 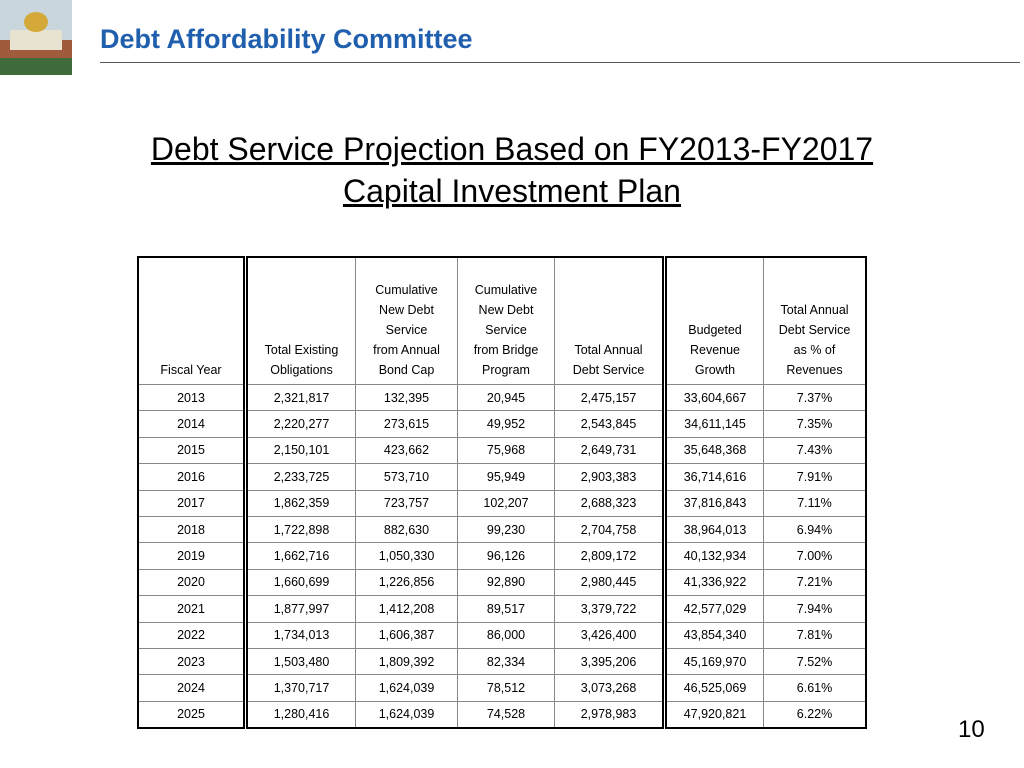 What do you see at coordinates (300, 635) in the screenshot?
I see `cell: 1,734,013` at bounding box center [300, 635].